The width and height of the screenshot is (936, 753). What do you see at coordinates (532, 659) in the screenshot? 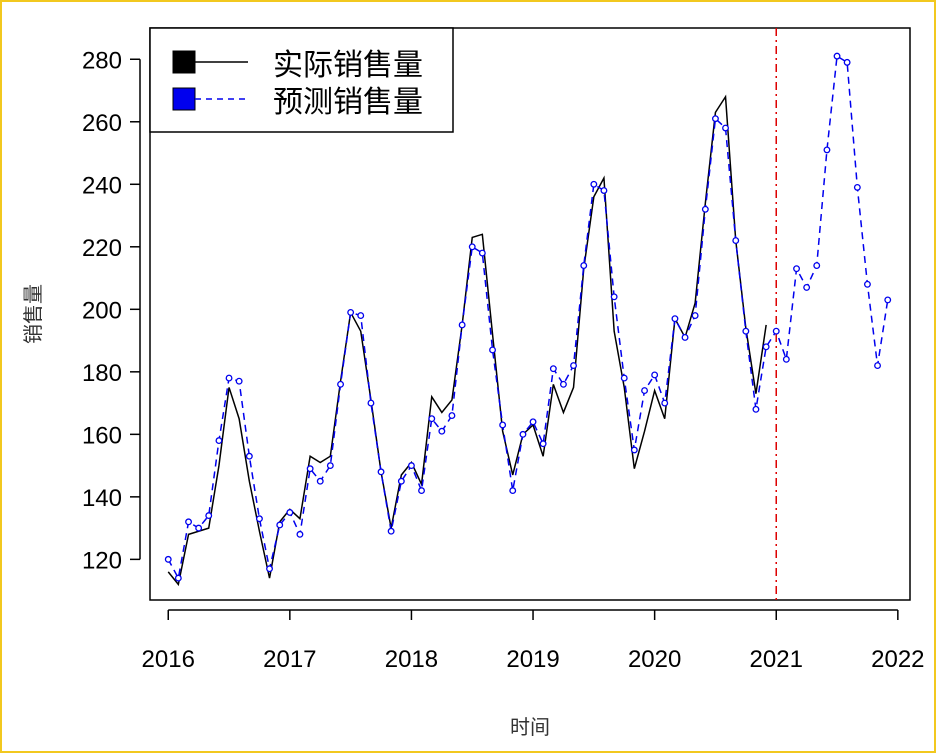
I see `x-tick-label: 2019` at bounding box center [532, 659].